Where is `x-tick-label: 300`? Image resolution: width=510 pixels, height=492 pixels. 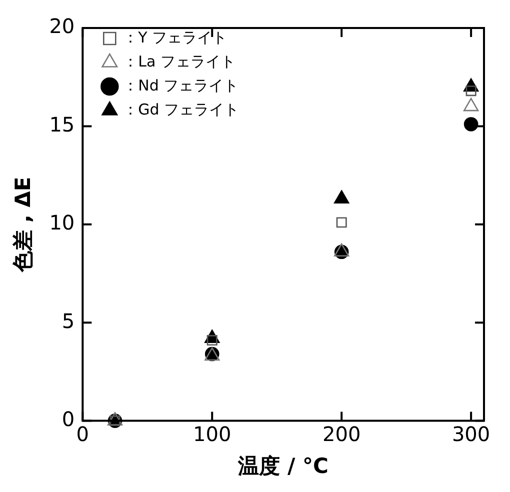 x-tick-label: 300 is located at coordinates (471, 434).